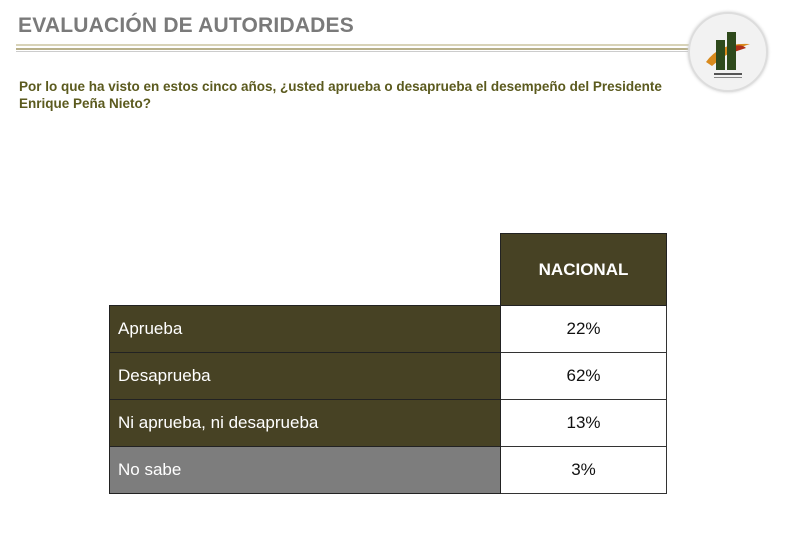  Describe the element at coordinates (305, 423) in the screenshot. I see `row-label: Ni aprueba, ni desaprueba` at that location.